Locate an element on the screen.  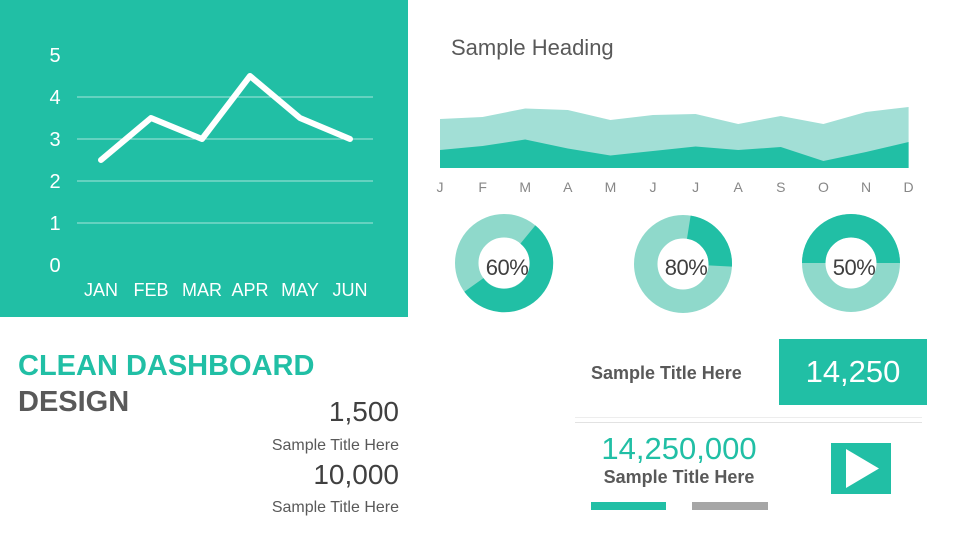
svg-text: 50% is located at coordinates (854, 267).